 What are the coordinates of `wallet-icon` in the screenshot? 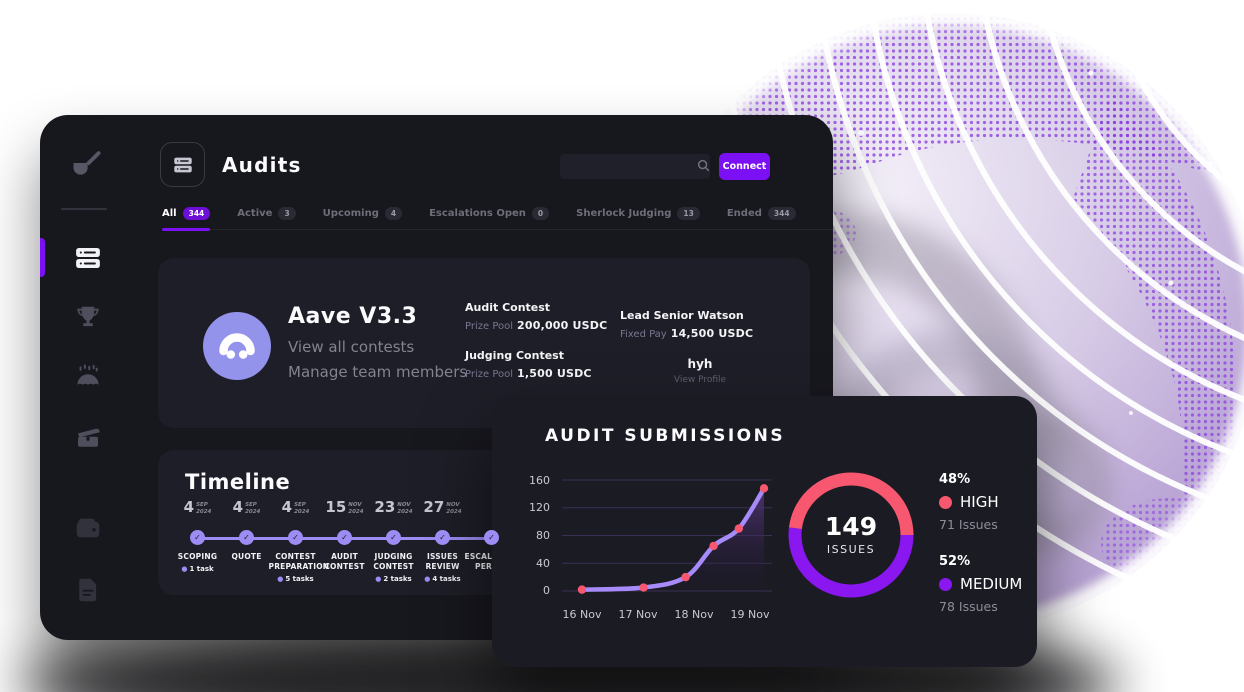 It's located at (88, 528).